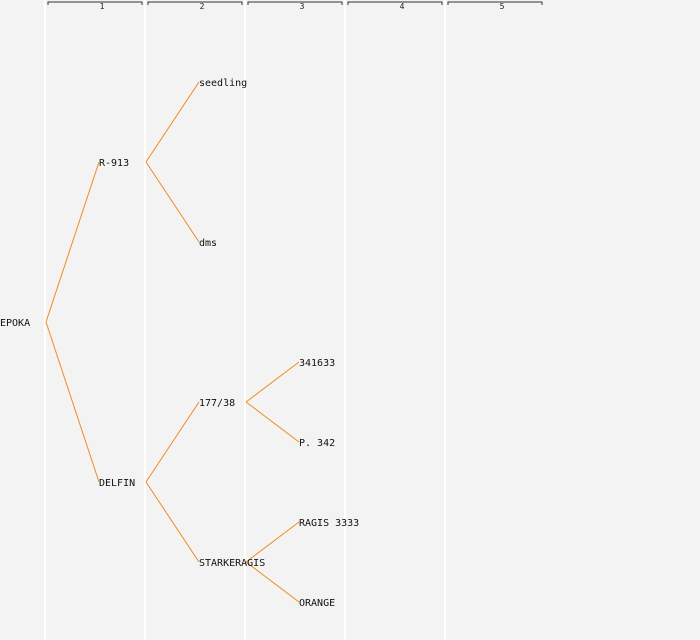 Image resolution: width=700 pixels, height=640 pixels. Describe the element at coordinates (402, 6) in the screenshot. I see `generation-label: 4` at that location.